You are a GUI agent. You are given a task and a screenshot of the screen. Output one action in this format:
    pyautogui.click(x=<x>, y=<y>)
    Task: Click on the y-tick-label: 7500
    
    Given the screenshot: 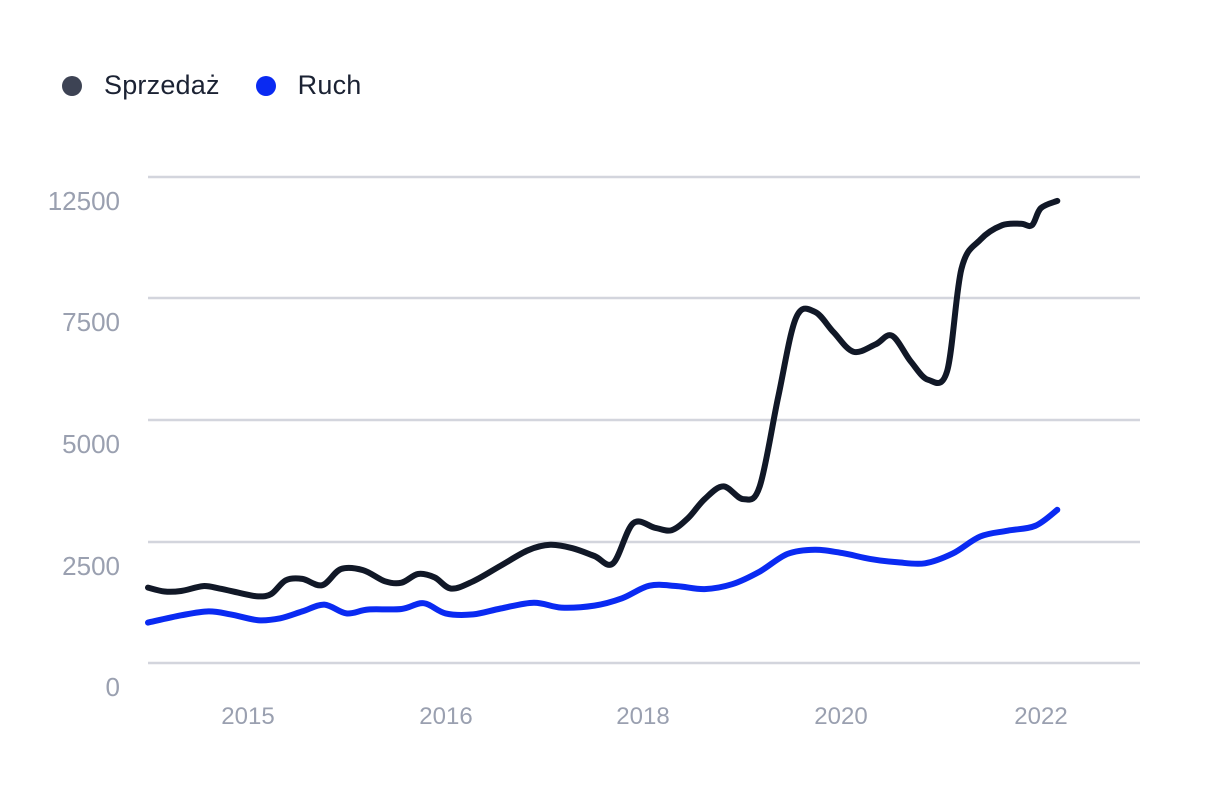 What is the action you would take?
    pyautogui.click(x=91, y=322)
    